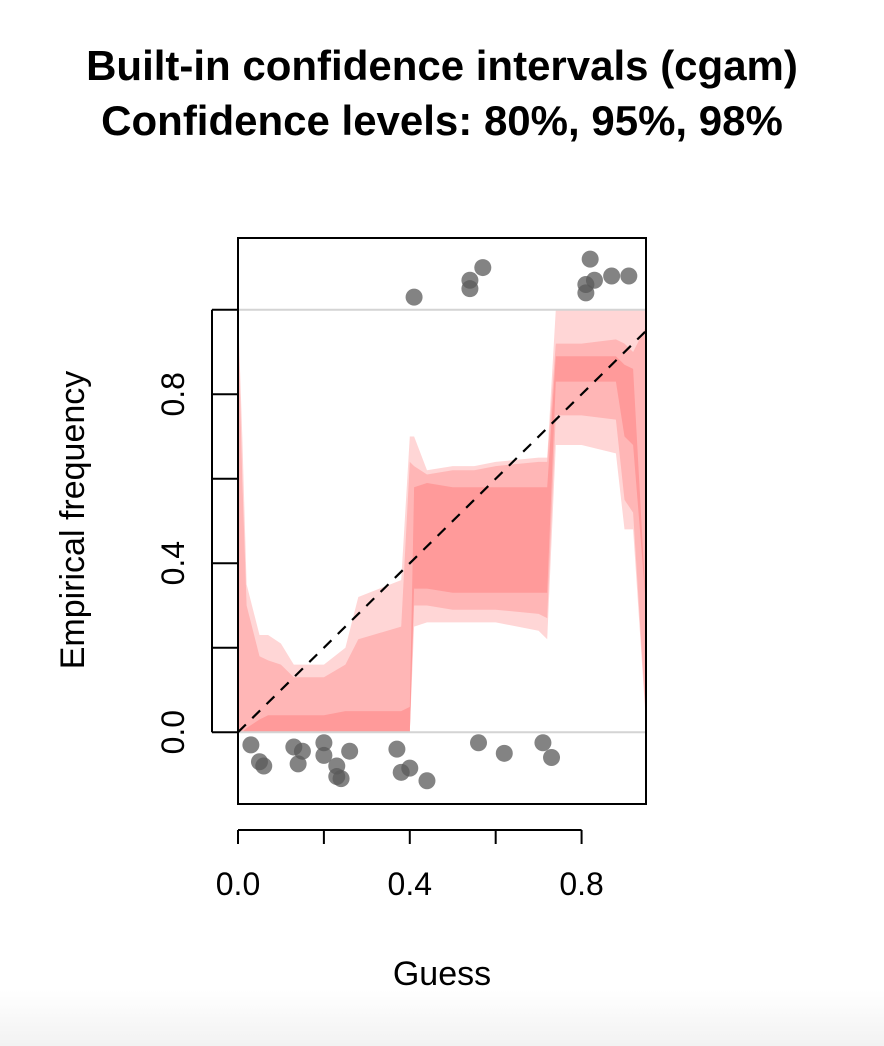  I want to click on y-axis: 0.0 0.4 0.8, so click(196, 531).